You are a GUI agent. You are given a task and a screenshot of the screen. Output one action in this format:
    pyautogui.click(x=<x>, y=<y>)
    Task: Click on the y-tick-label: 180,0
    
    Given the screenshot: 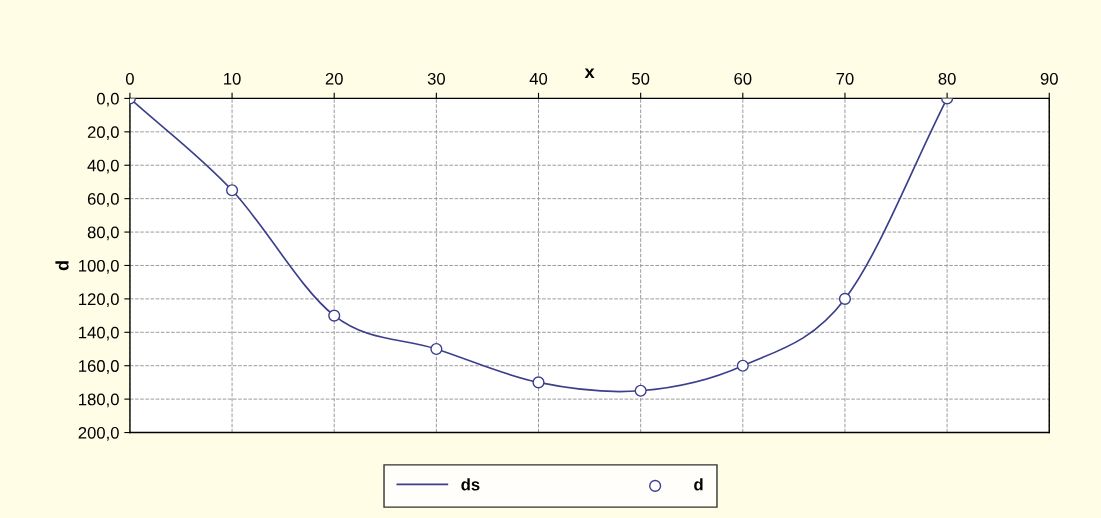 What is the action you would take?
    pyautogui.click(x=99, y=400)
    